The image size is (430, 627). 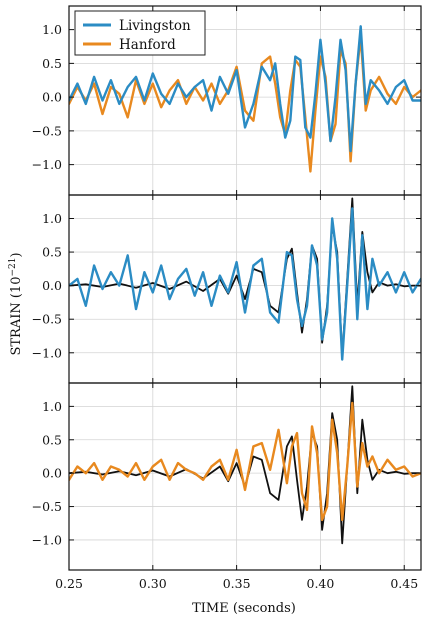 I want to click on y-axis-label: STRAIN (10−21), so click(x=16, y=303).